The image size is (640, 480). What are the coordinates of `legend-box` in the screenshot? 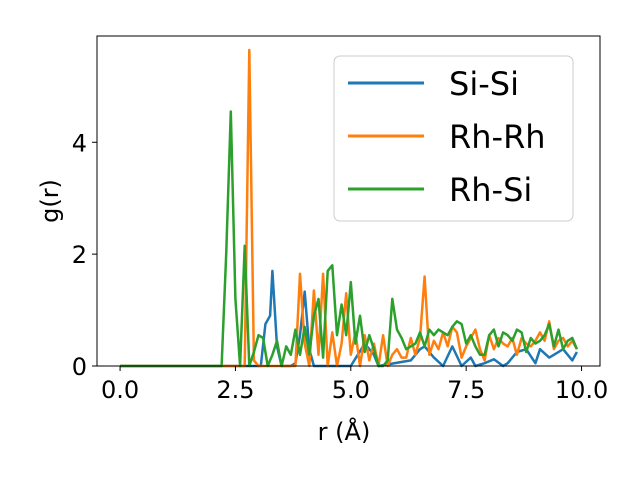 It's located at (453, 138).